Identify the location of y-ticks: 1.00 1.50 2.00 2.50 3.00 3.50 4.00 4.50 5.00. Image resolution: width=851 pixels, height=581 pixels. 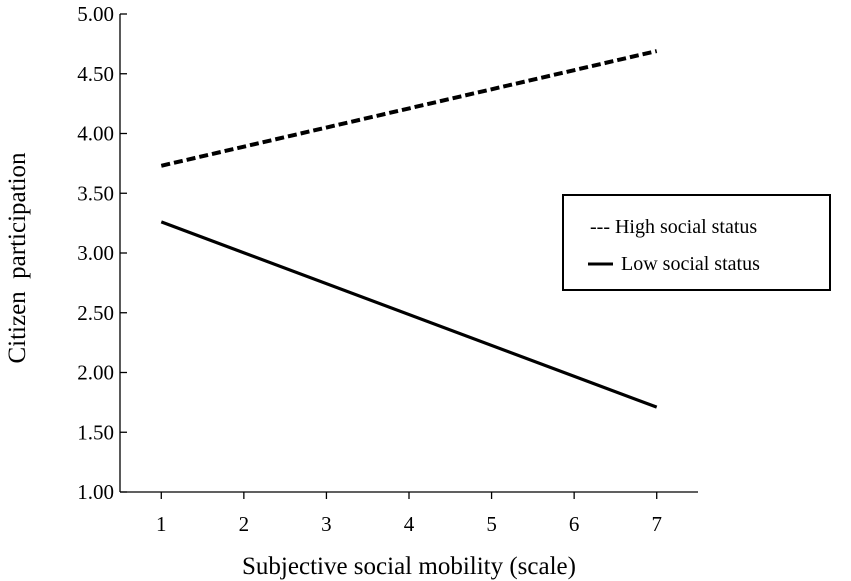
(102, 253).